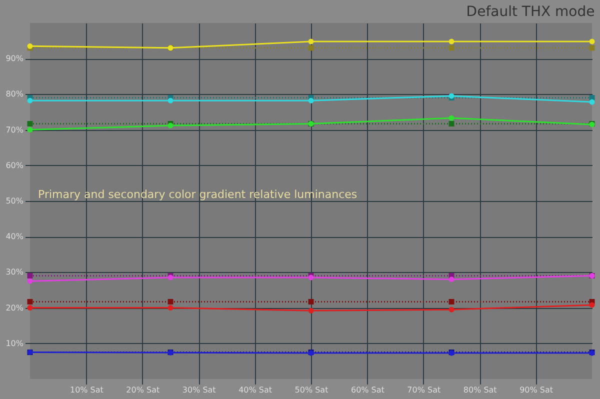 The height and width of the screenshot is (399, 600). I want to click on y-tick-label: 60%, so click(15, 165).